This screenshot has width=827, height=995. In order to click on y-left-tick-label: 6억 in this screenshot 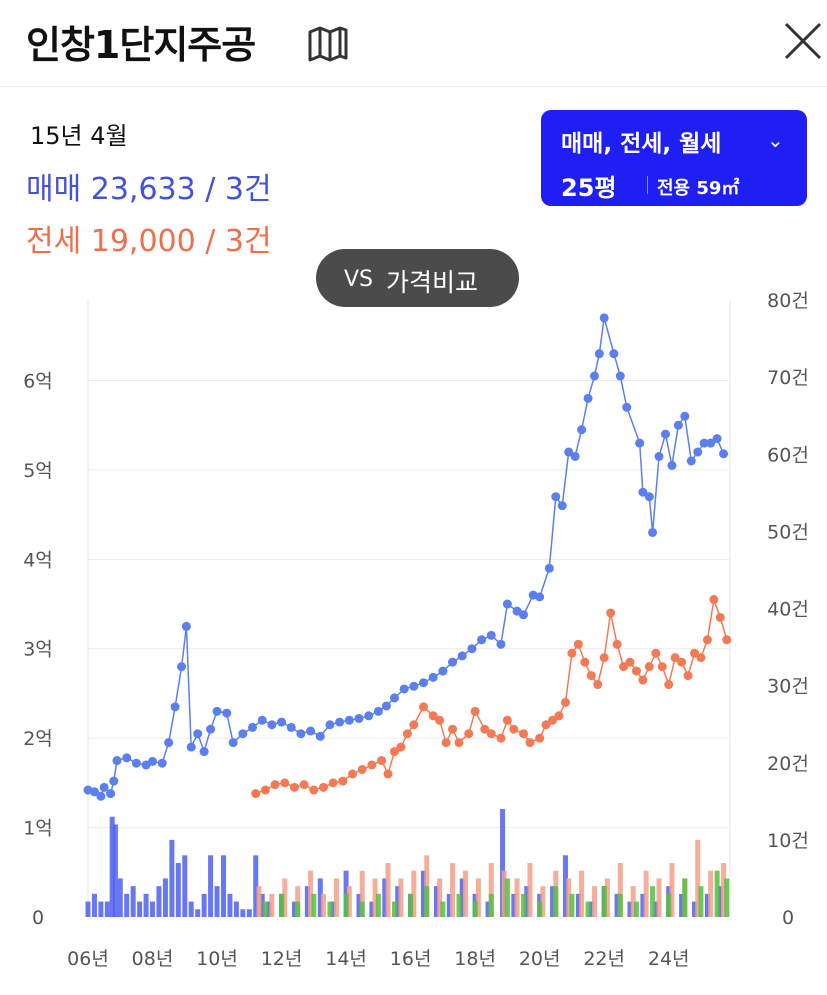, I will do `click(38, 381)`.